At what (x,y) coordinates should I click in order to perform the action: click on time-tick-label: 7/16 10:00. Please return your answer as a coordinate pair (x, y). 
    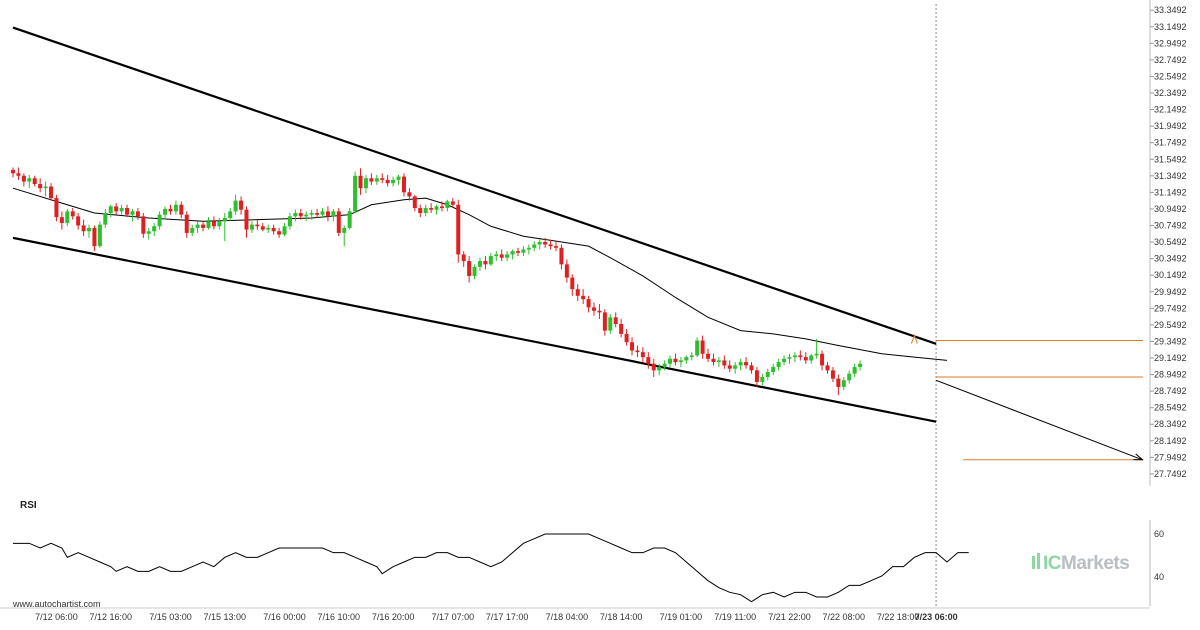
    Looking at the image, I should click on (339, 617).